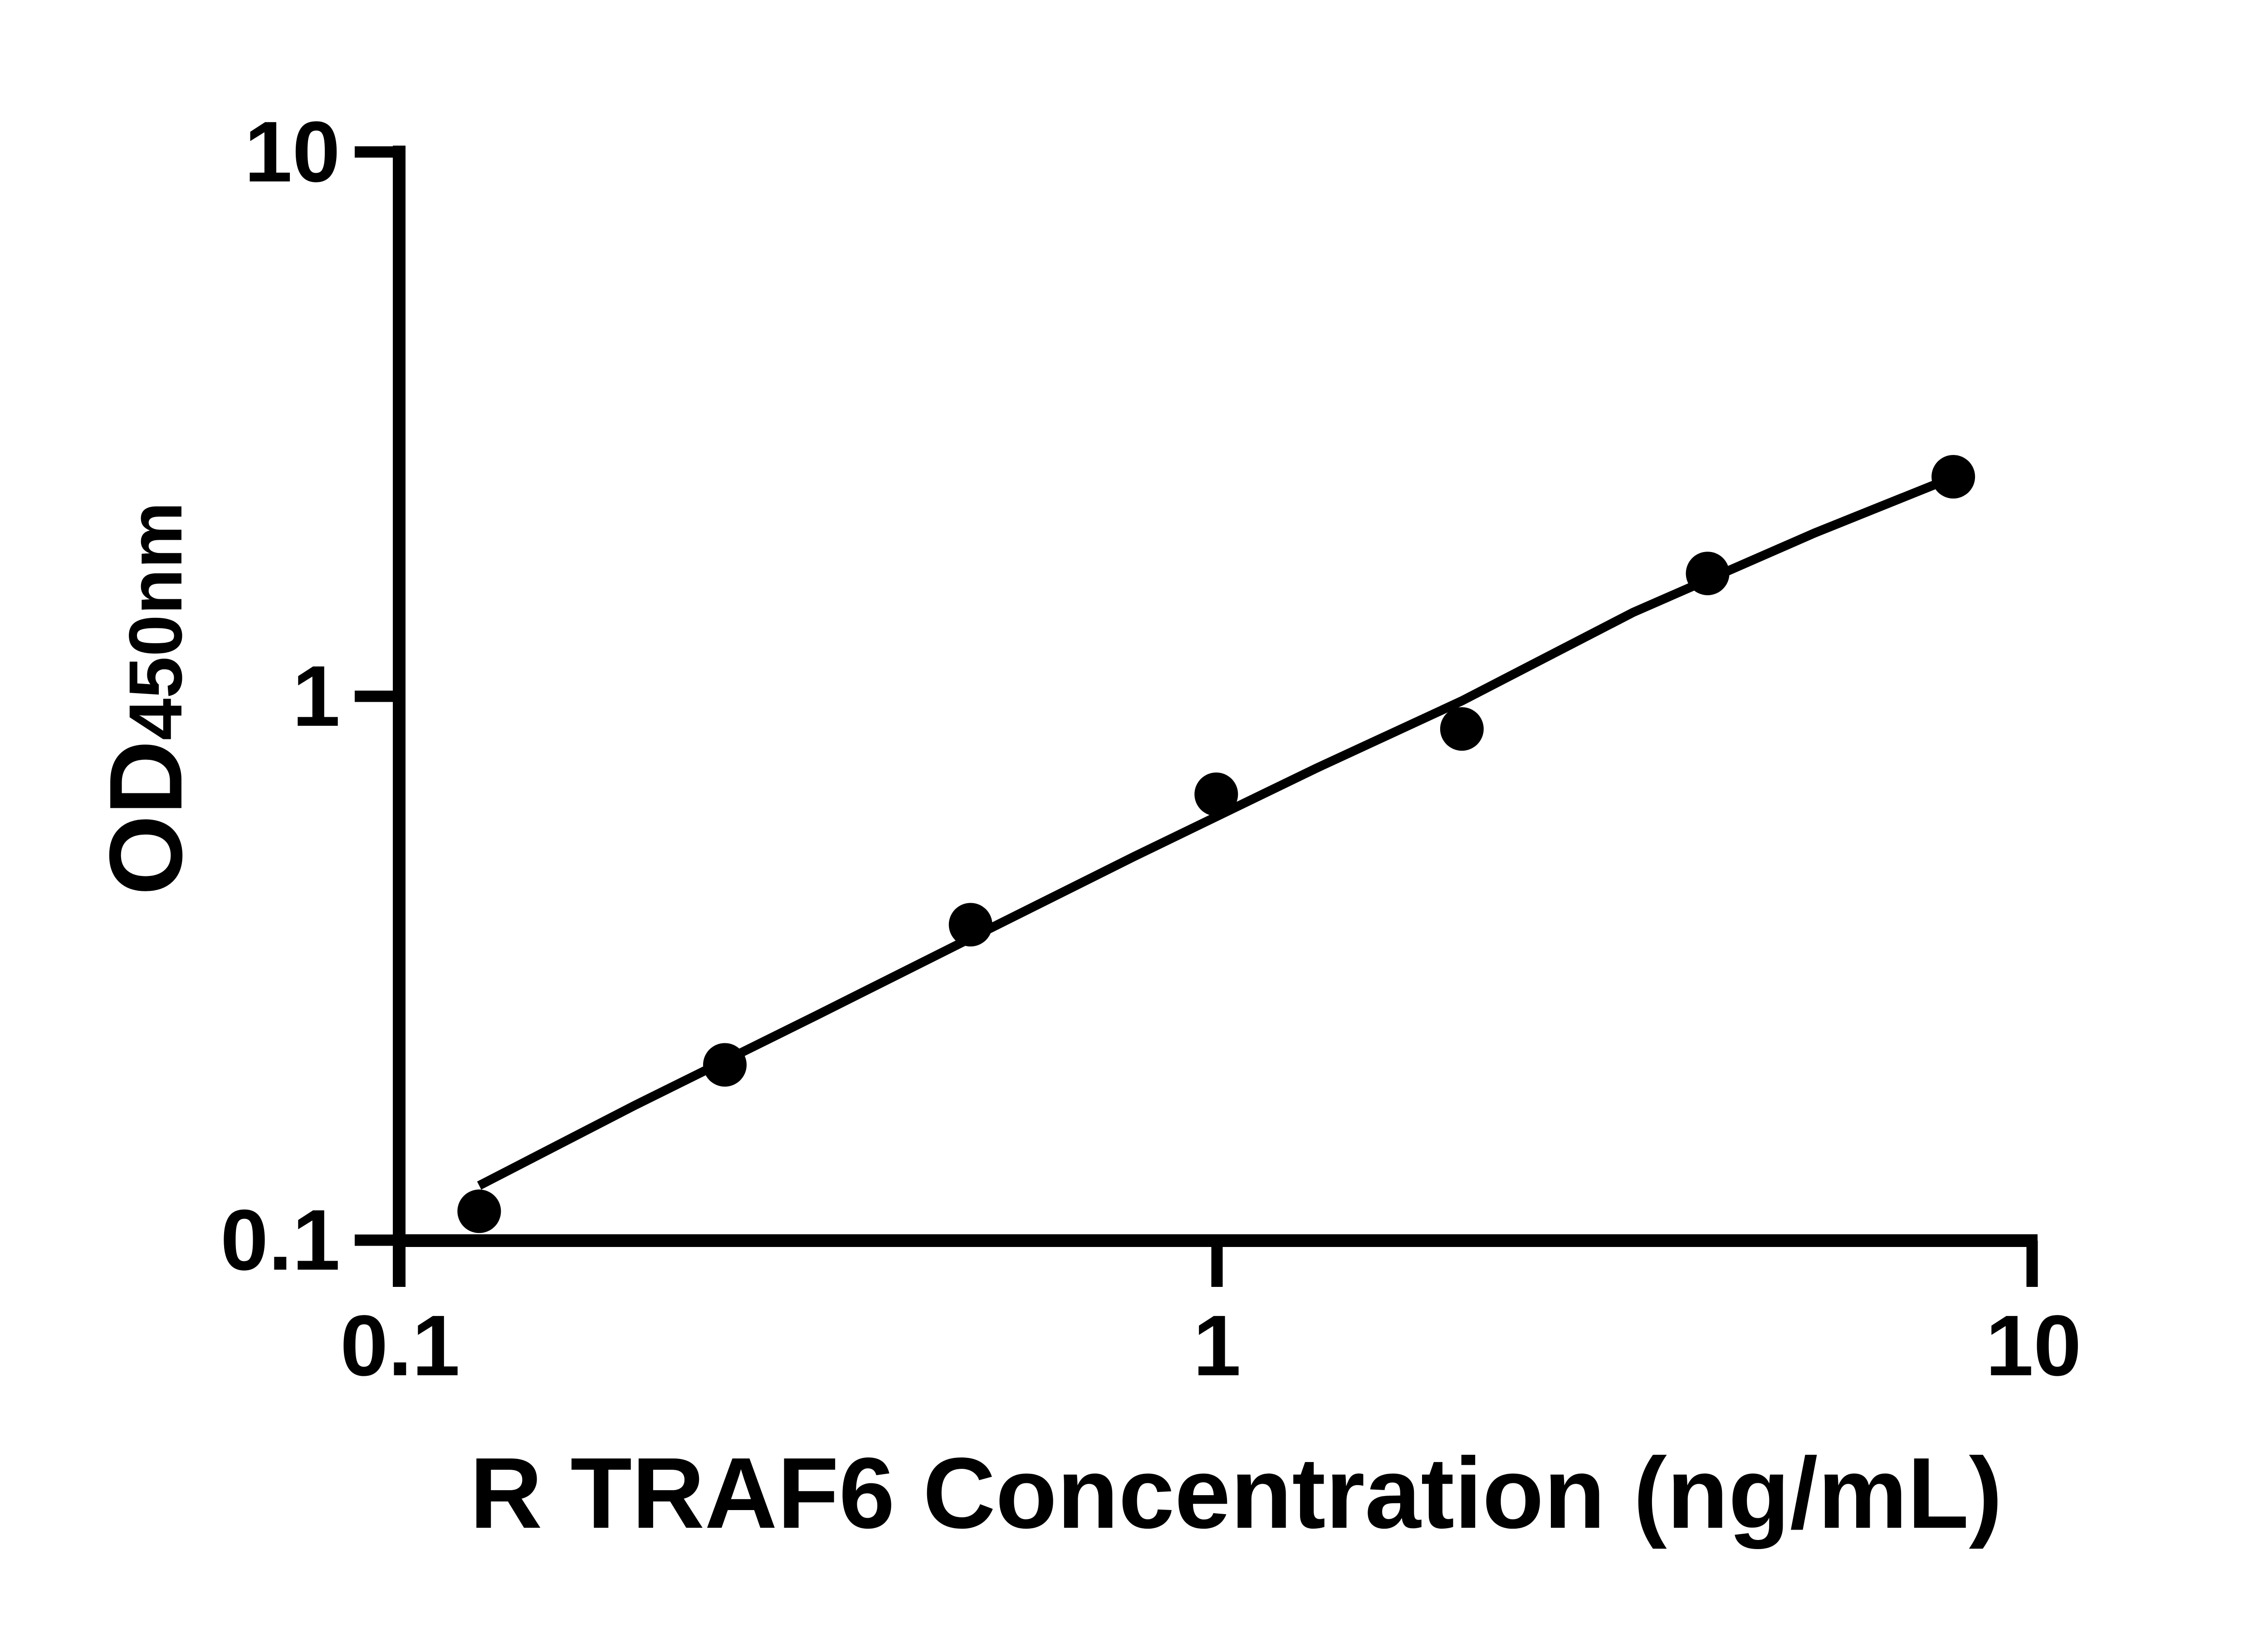 This screenshot has height=1633, width=2268. What do you see at coordinates (292, 152) in the screenshot?
I see `y-tick-label-10: 10` at bounding box center [292, 152].